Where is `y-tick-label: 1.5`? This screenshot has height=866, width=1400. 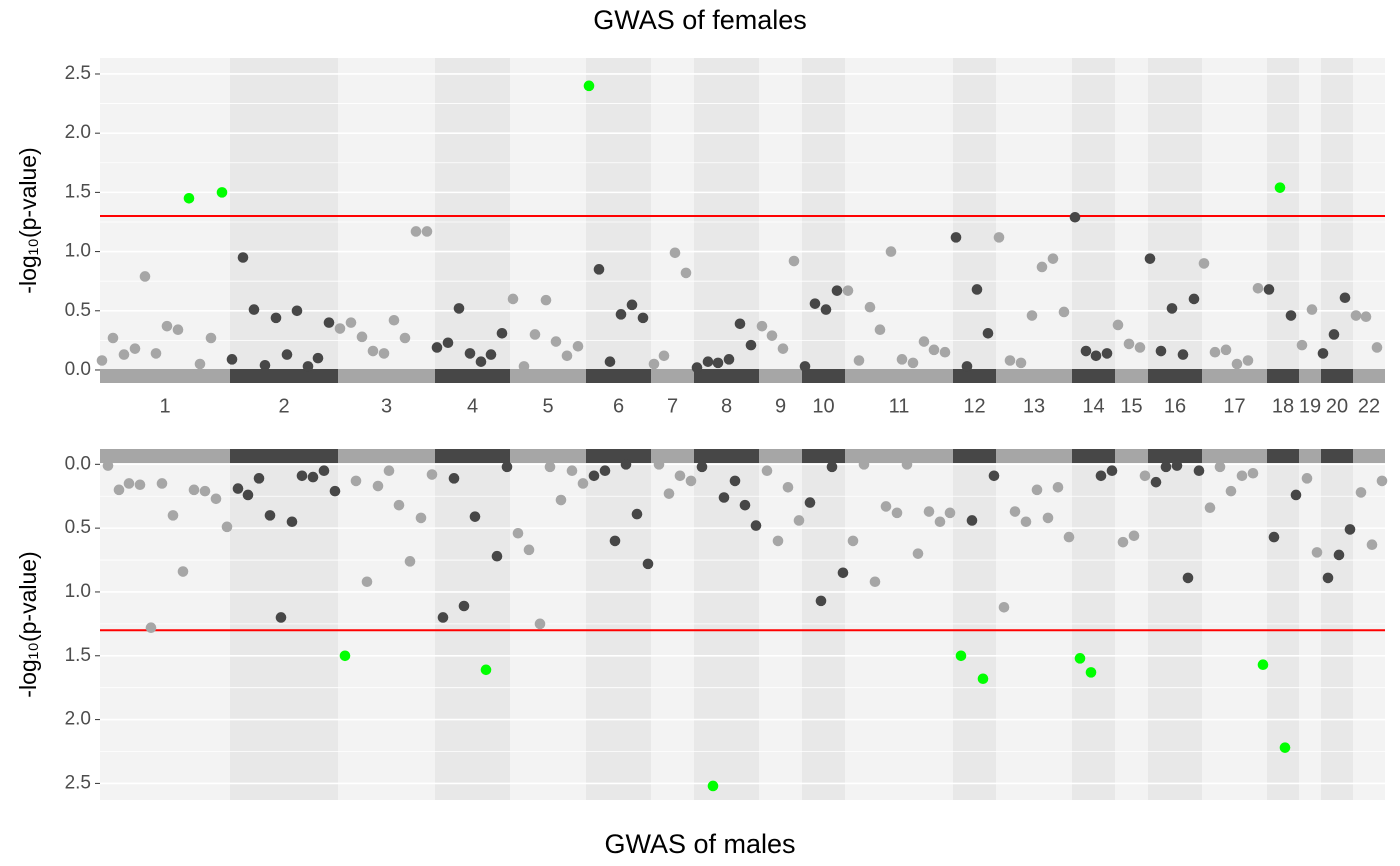
y-tick-label: 1.5 is located at coordinates (78, 191).